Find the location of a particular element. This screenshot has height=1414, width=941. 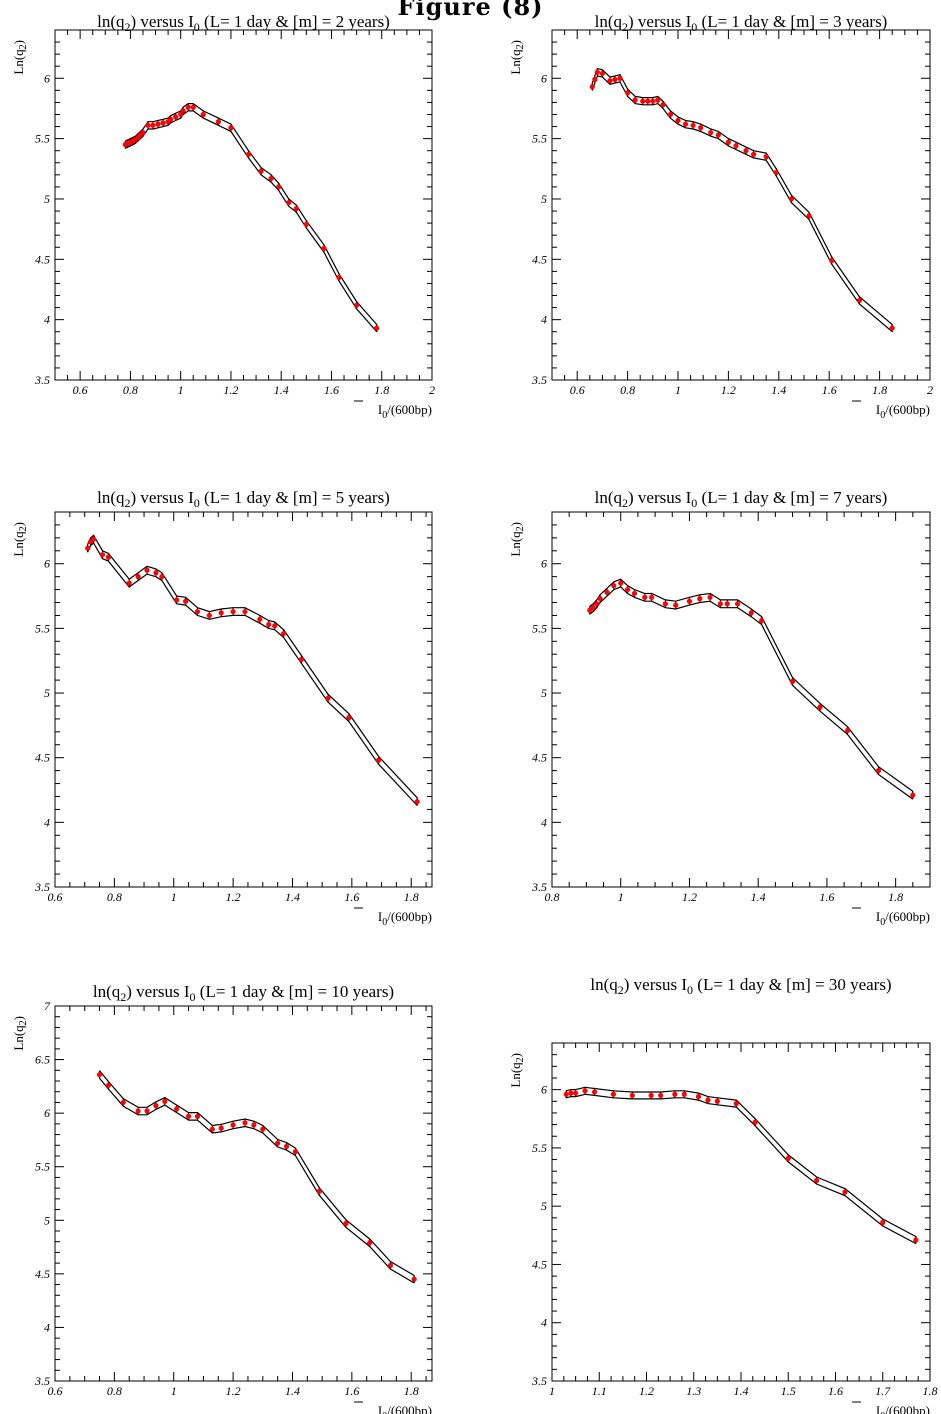

x-axis-label-subscript: 0 is located at coordinates (384, 415).